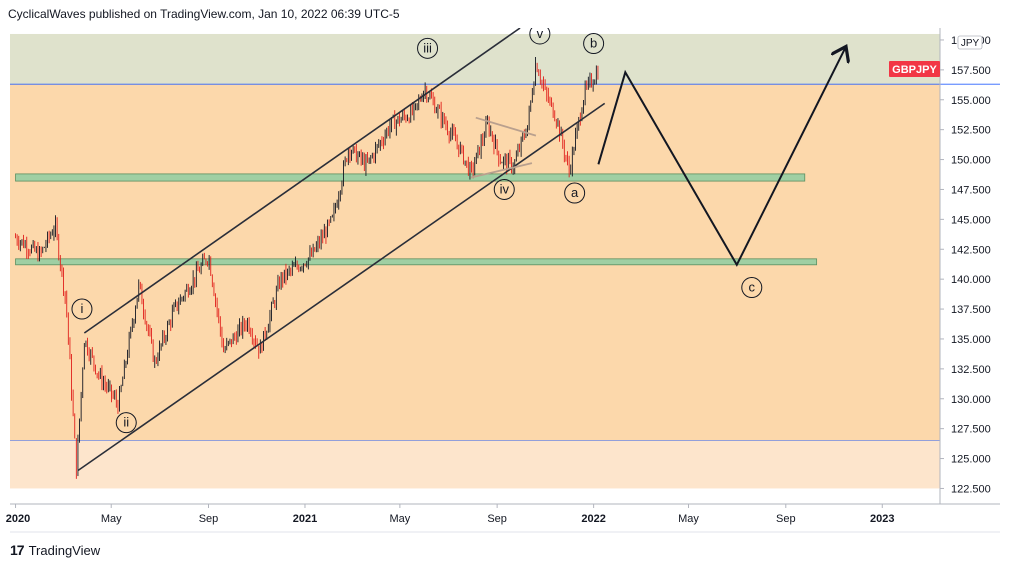 This screenshot has height=568, width=1009. What do you see at coordinates (503, 147) in the screenshot?
I see `triangle-pattern` at bounding box center [503, 147].